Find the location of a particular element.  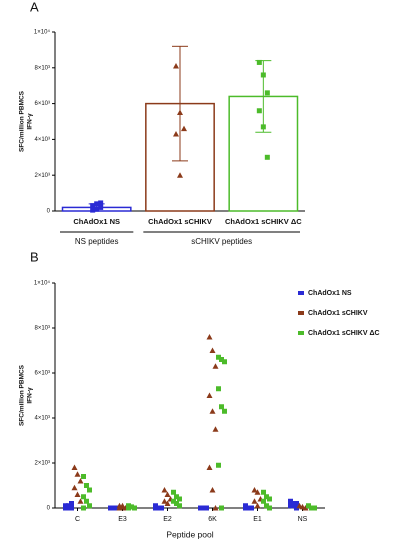

x-tick-label: NS is located at coordinates (303, 519).